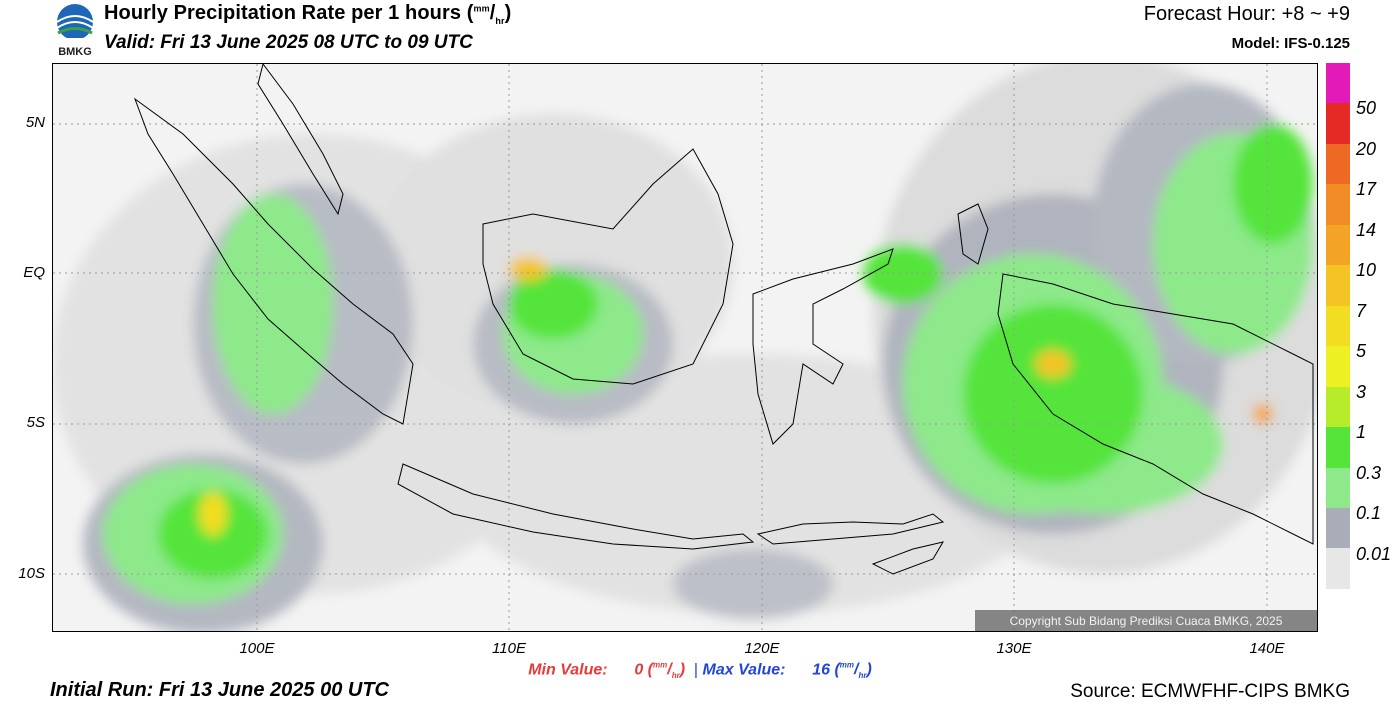 This screenshot has width=1400, height=709. I want to click on borneo-coast, so click(608, 266).